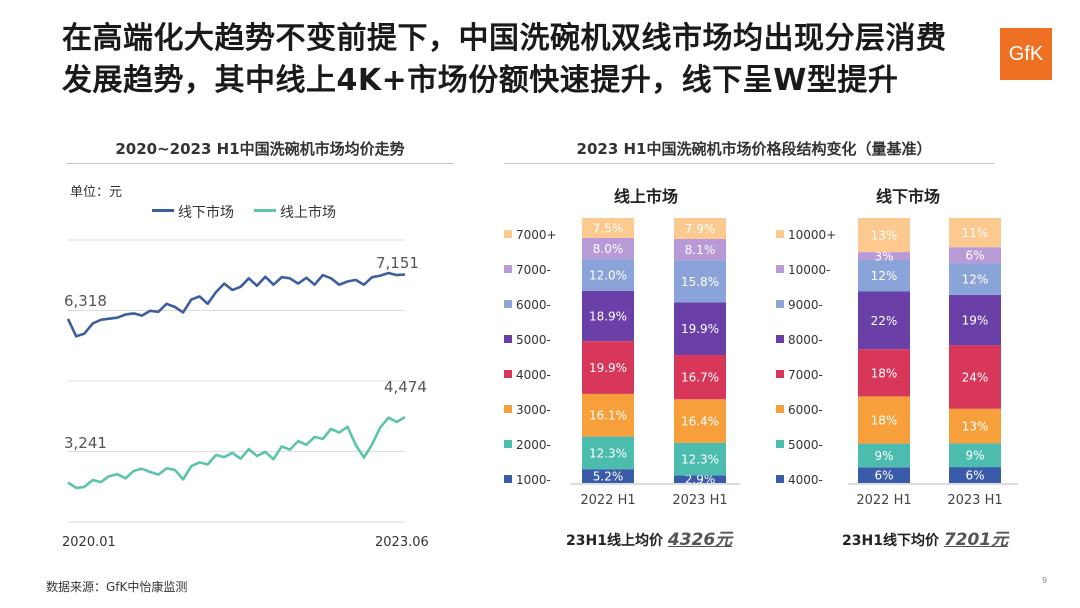  I want to click on legend-offline-swatch, so click(163, 210).